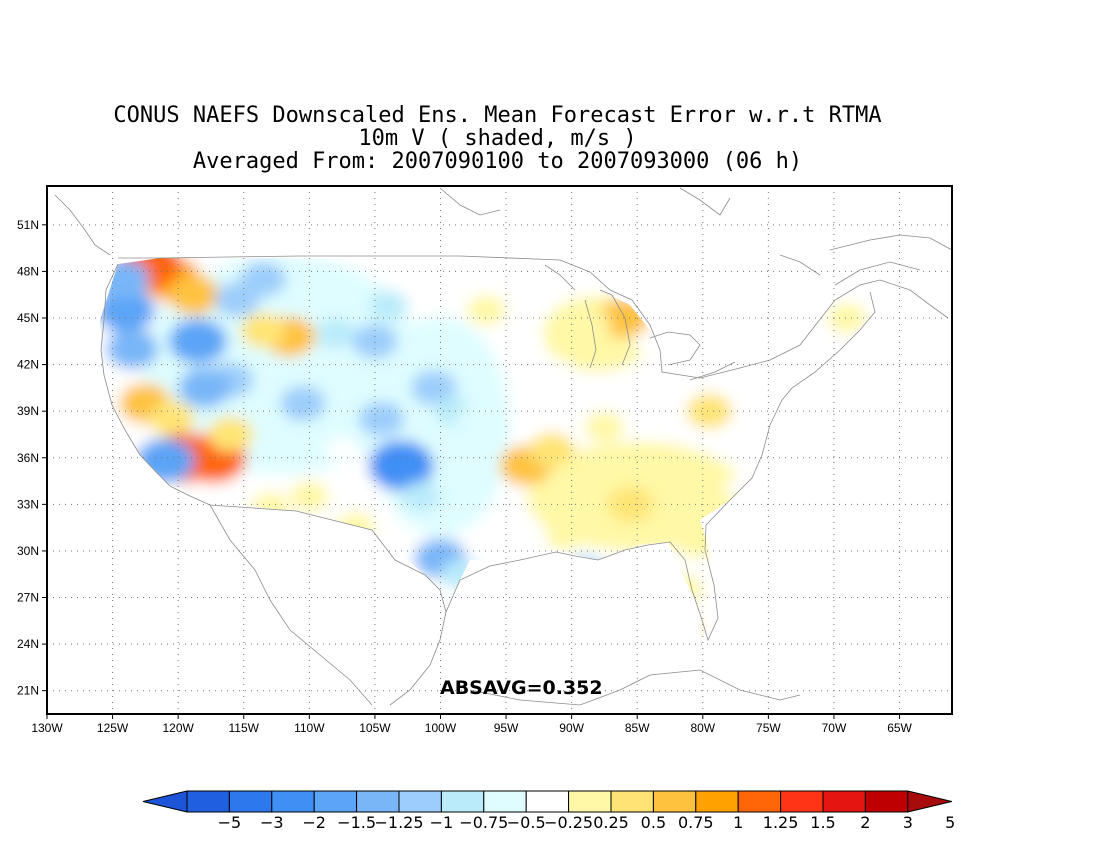 This screenshot has width=1100, height=850. Describe the element at coordinates (244, 728) in the screenshot. I see `lon-label: 115W` at that location.